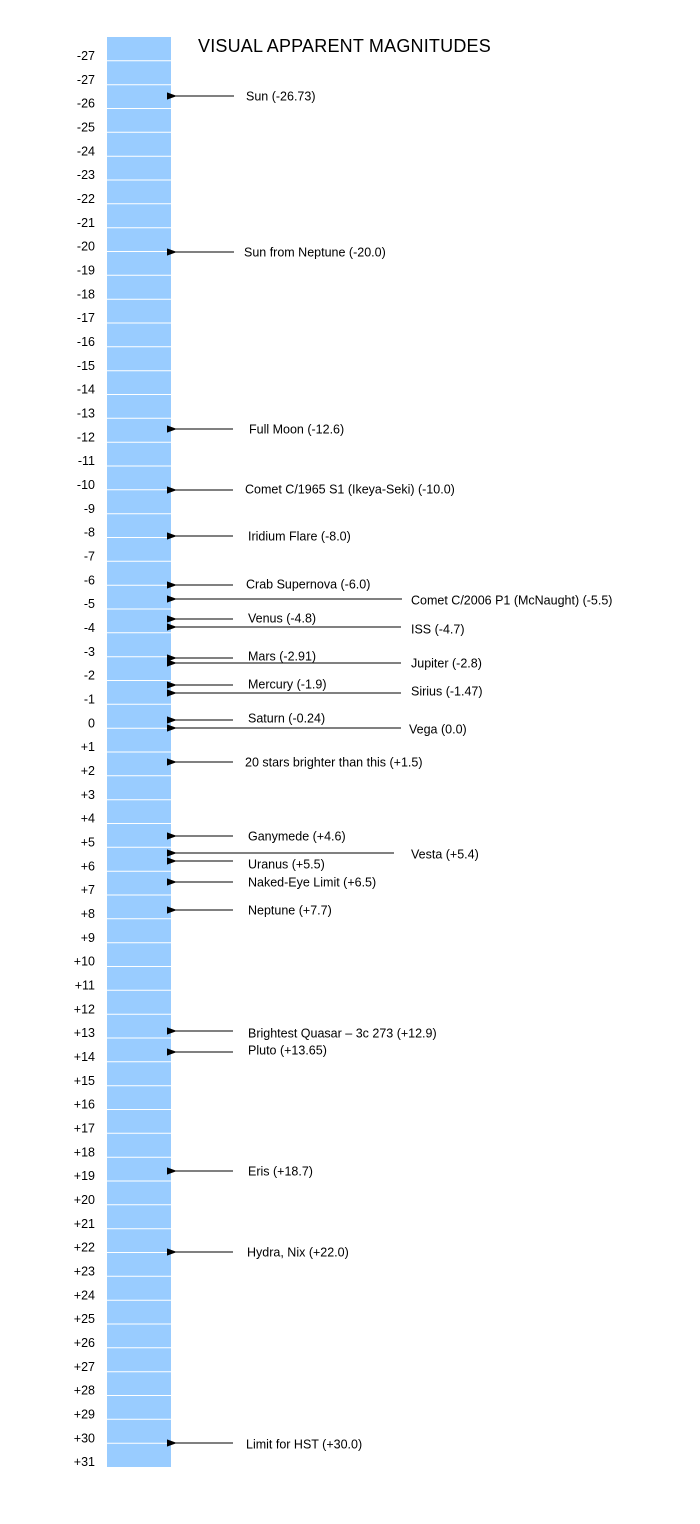 The width and height of the screenshot is (700, 1524). What do you see at coordinates (84, 1081) in the screenshot?
I see `tick-label: +15` at bounding box center [84, 1081].